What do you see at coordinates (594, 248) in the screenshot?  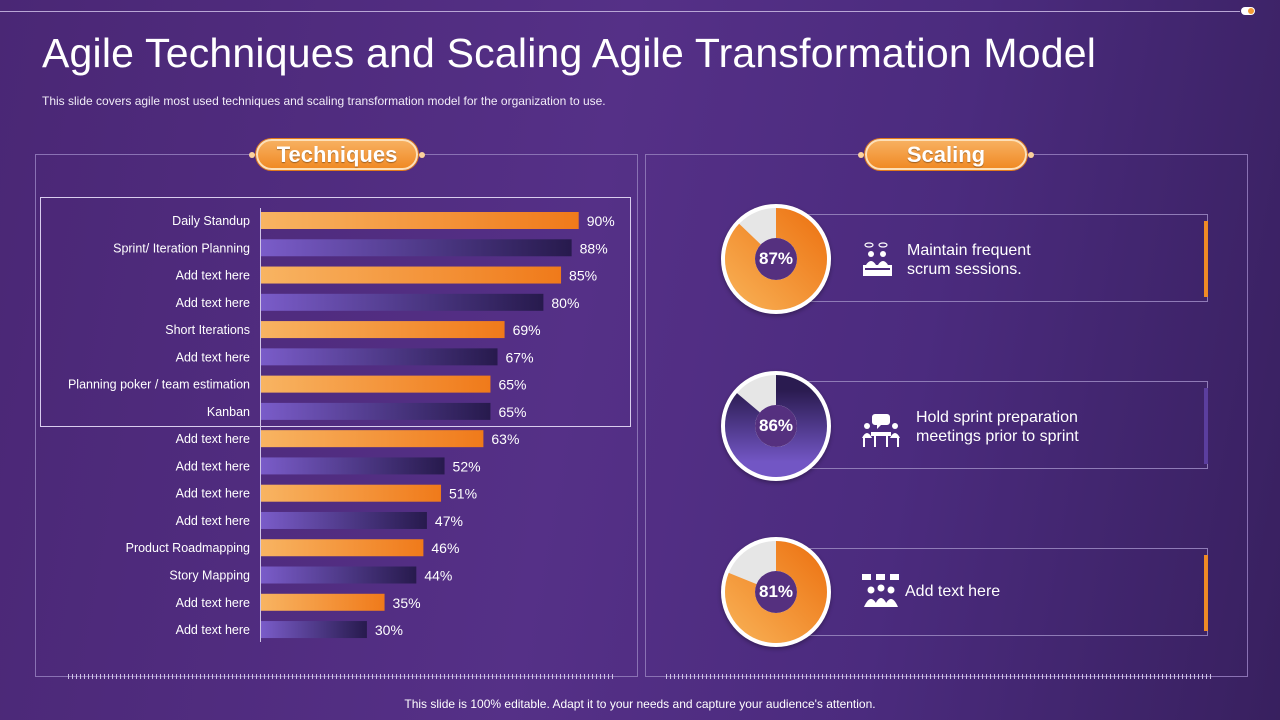 I see `value-label-2: 88%` at bounding box center [594, 248].